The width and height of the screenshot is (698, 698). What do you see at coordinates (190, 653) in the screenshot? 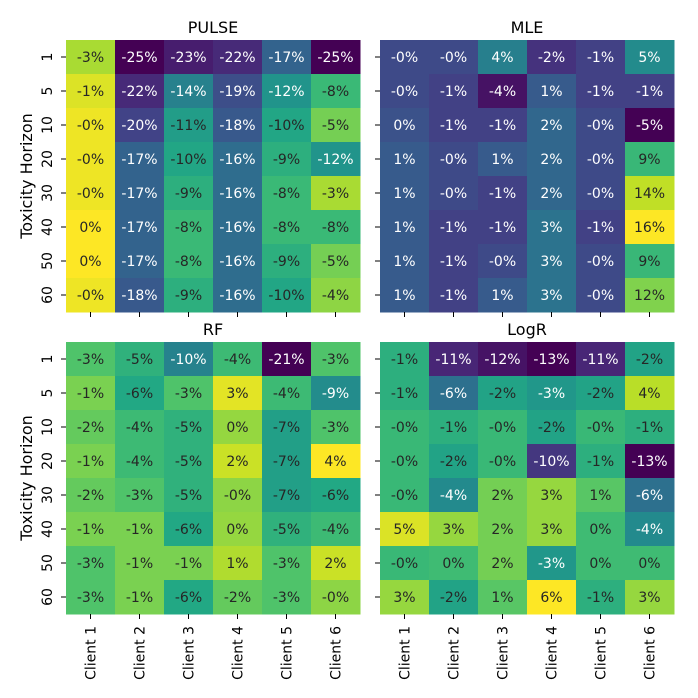
I see `x-tick-label: Client 3` at bounding box center [190, 653].